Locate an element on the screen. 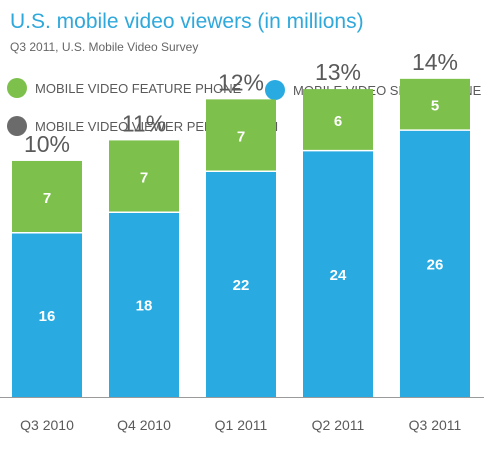 Image resolution: width=484 pixels, height=460 pixels. penetration-label: 11% is located at coordinates (144, 123).